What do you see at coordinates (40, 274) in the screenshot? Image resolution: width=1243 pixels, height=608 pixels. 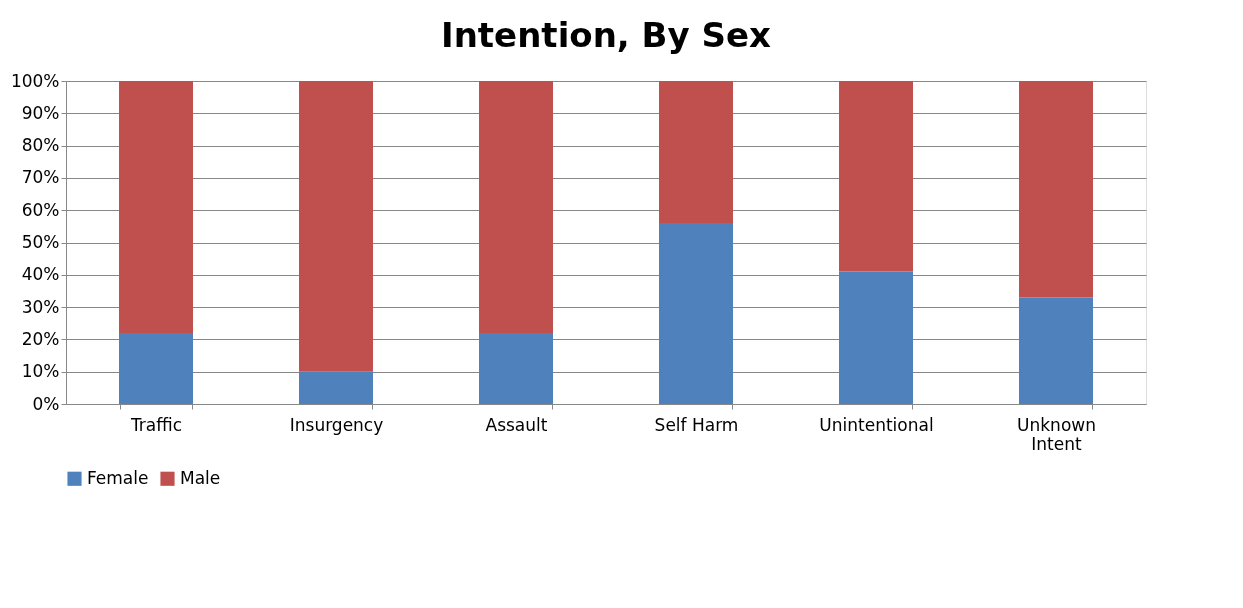 I see `y-tick-label: 40%` at bounding box center [40, 274].